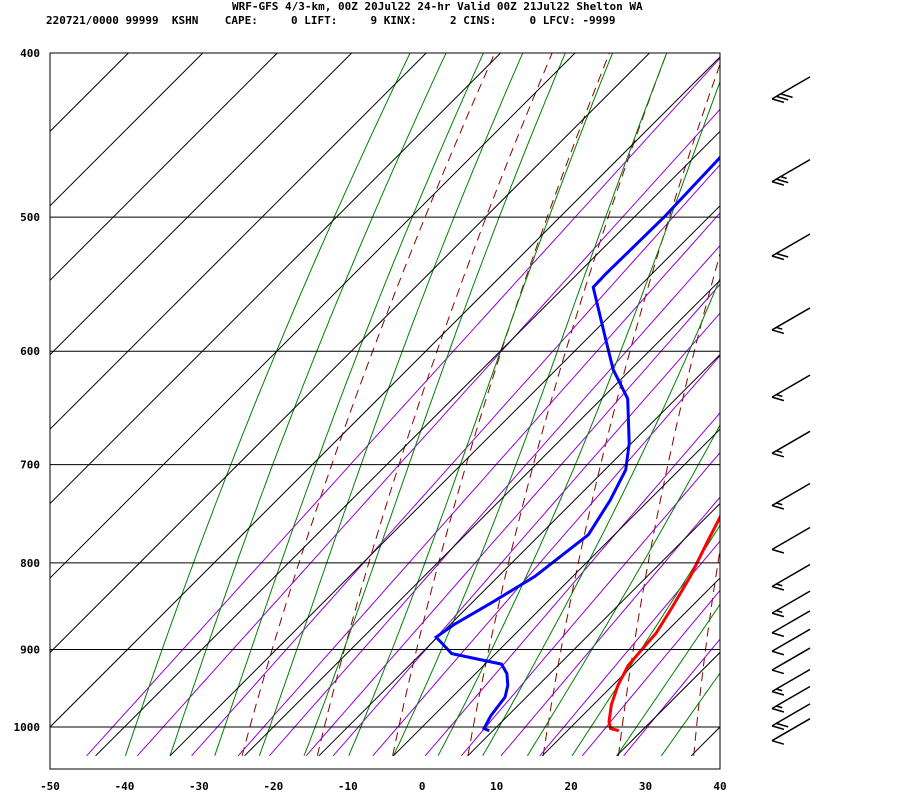 This screenshot has height=800, width=900. What do you see at coordinates (273, 786) in the screenshot?
I see `x-tick-label: -20` at bounding box center [273, 786].